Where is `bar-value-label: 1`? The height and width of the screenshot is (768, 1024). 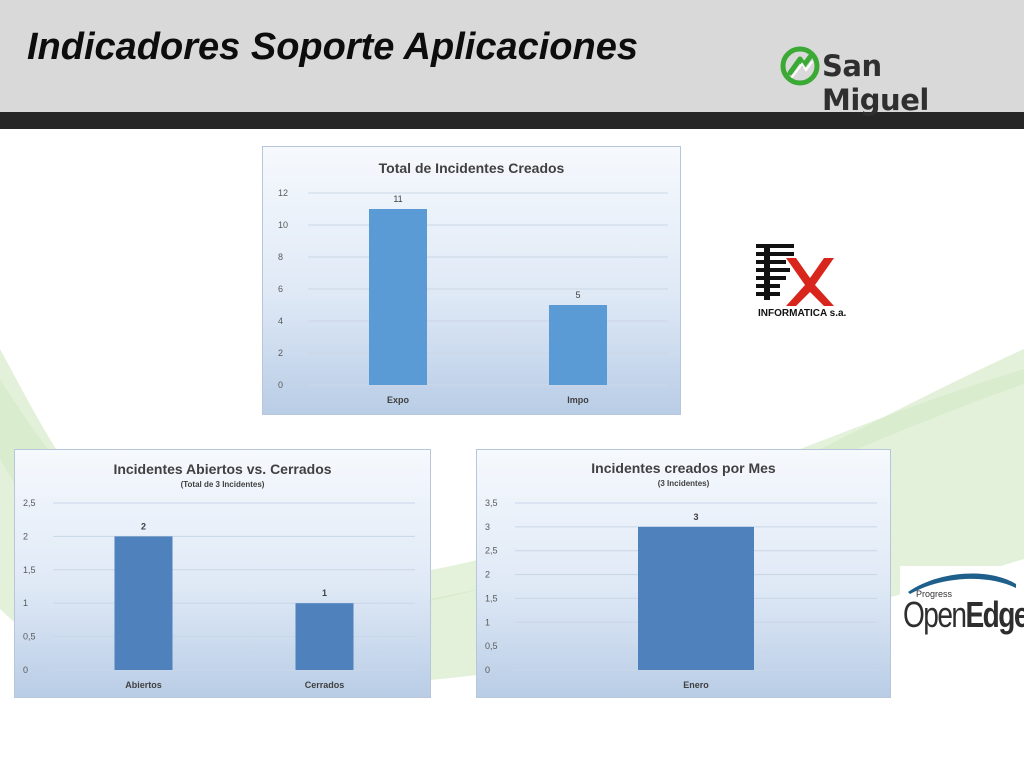
bar-value-label: 1 is located at coordinates (324, 593).